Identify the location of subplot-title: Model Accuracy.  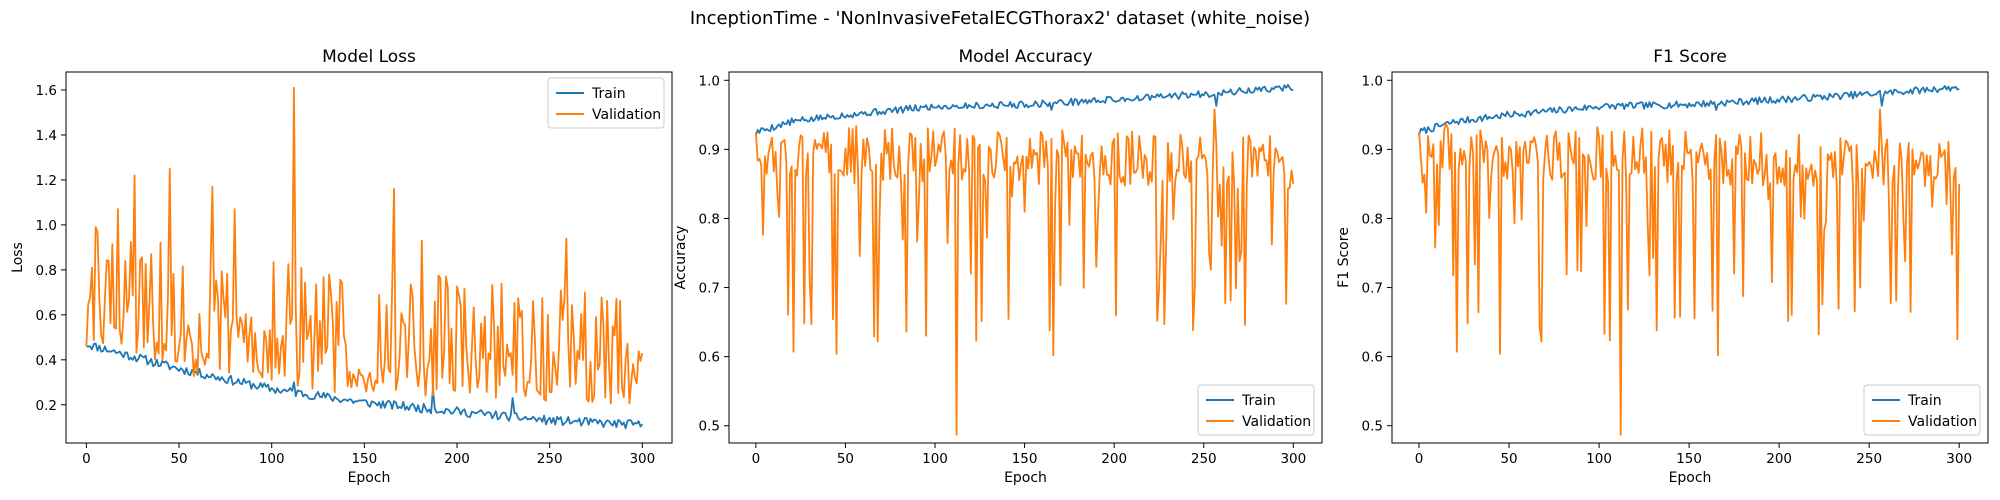
(1025, 57).